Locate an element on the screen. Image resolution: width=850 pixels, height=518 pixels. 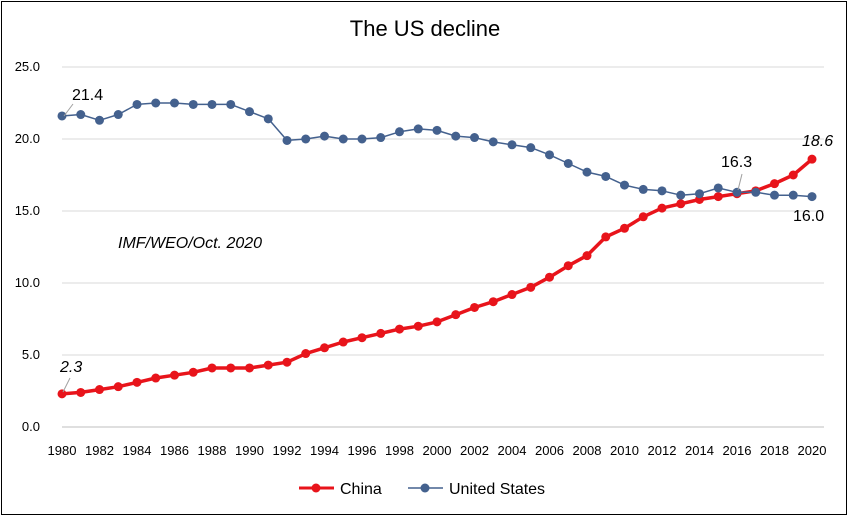
y-tick-label: 5.0 is located at coordinates (31, 354).